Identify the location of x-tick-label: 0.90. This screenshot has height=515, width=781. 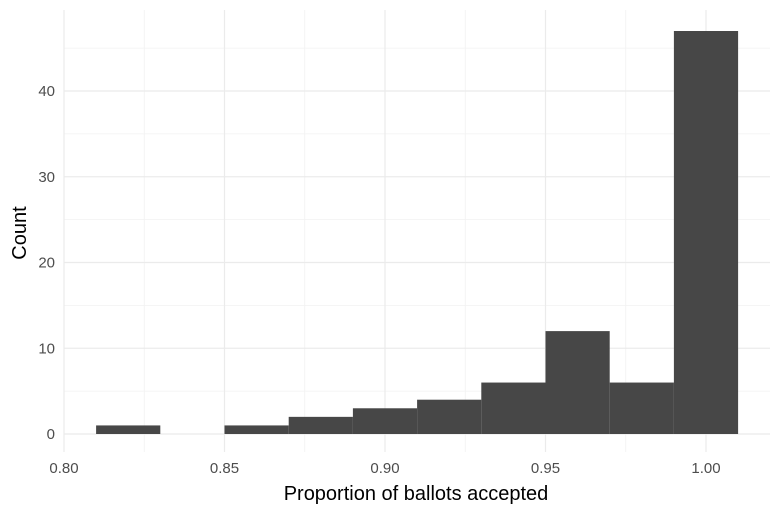
(384, 468).